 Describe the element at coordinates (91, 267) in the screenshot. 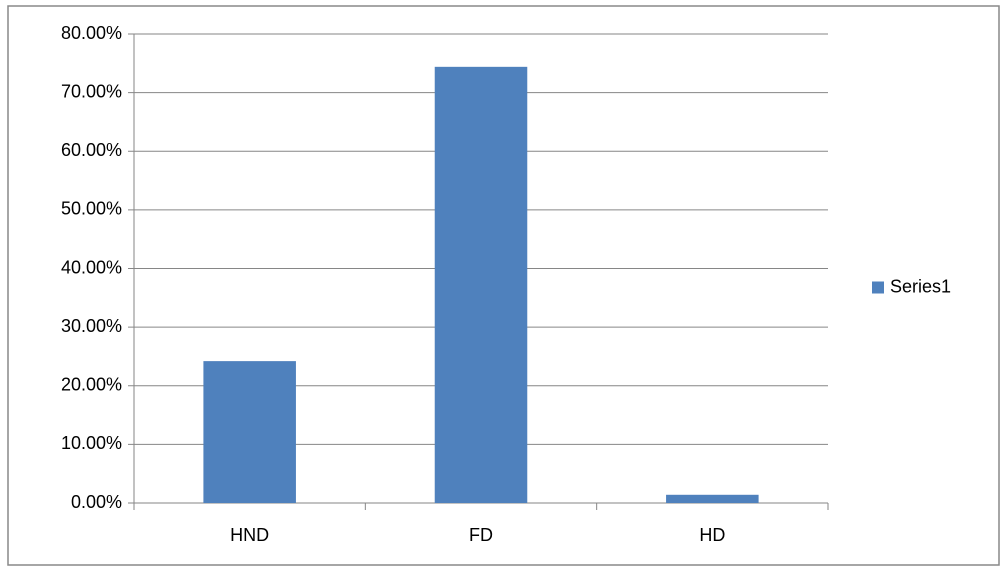

I see `y-tick-label: 40.00%` at that location.